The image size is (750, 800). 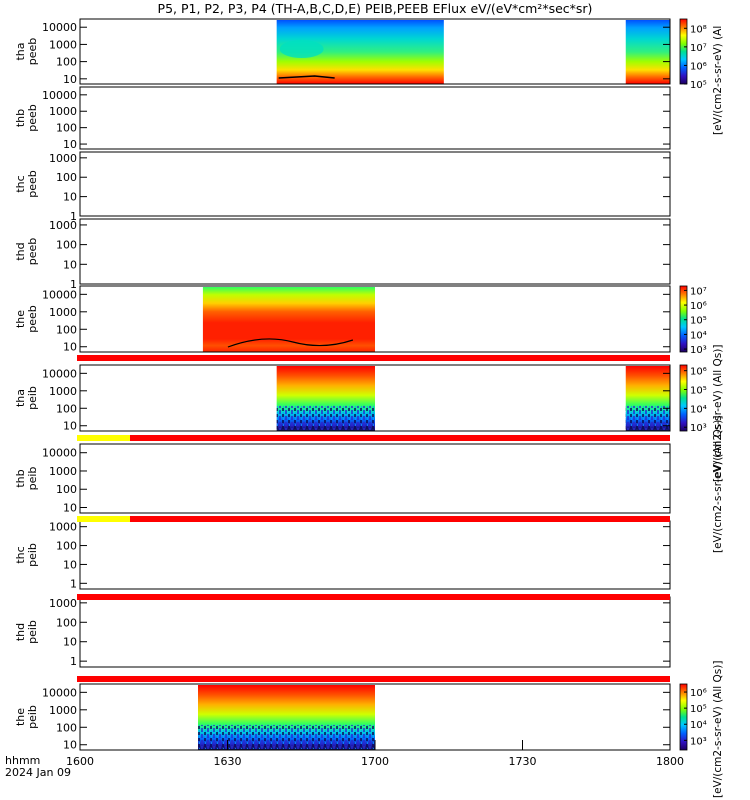 What do you see at coordinates (523, 761) in the screenshot?
I see `x-tick-label: 1730` at bounding box center [523, 761].